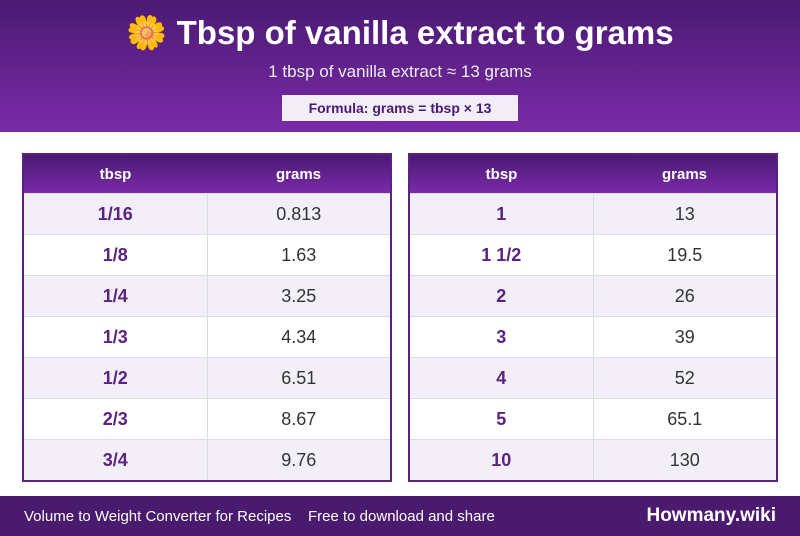 This screenshot has height=536, width=800. Describe the element at coordinates (502, 296) in the screenshot. I see `cell: 2` at that location.